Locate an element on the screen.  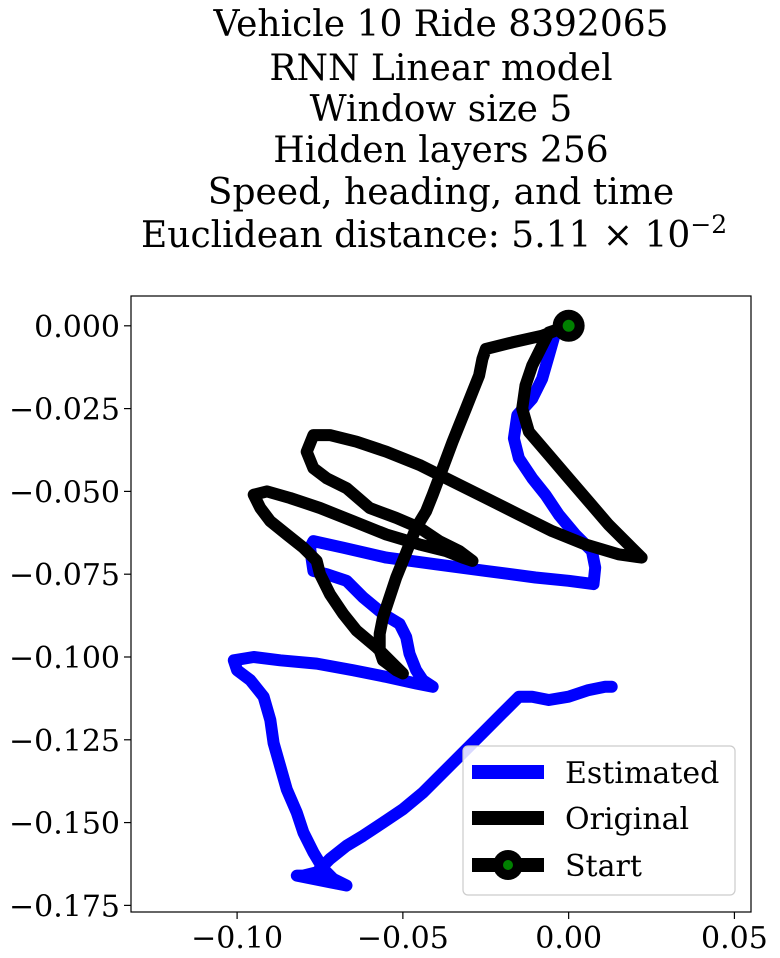
title-line-1: Vehicle 10 Ride 8392065 is located at coordinates (440, 24).